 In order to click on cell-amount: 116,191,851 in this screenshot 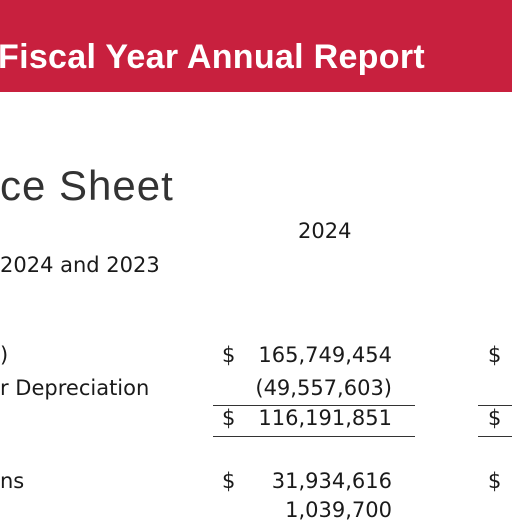, I will do `click(325, 418)`.